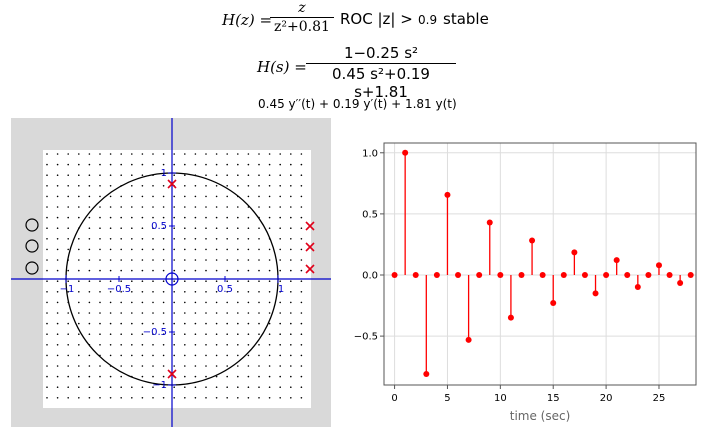 The height and width of the screenshot is (431, 702). Describe the element at coordinates (381, 83) in the screenshot. I see `hs-denominator: 0.45 s²+0.19 s+1.81` at that location.